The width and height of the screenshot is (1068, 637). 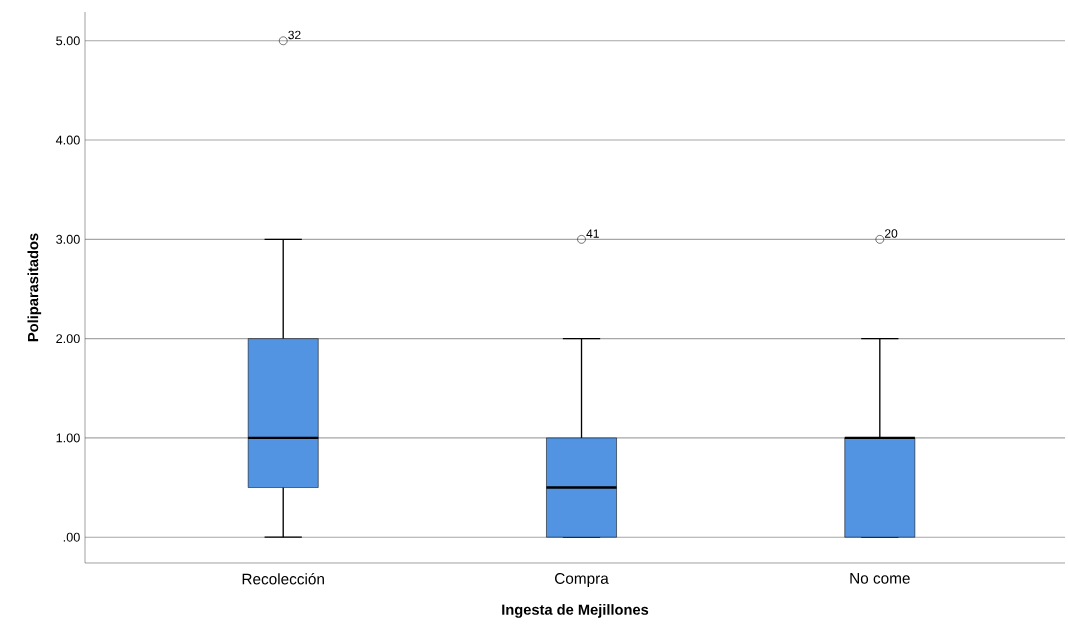 What do you see at coordinates (880, 578) in the screenshot?
I see `x-tick-label: No come` at bounding box center [880, 578].